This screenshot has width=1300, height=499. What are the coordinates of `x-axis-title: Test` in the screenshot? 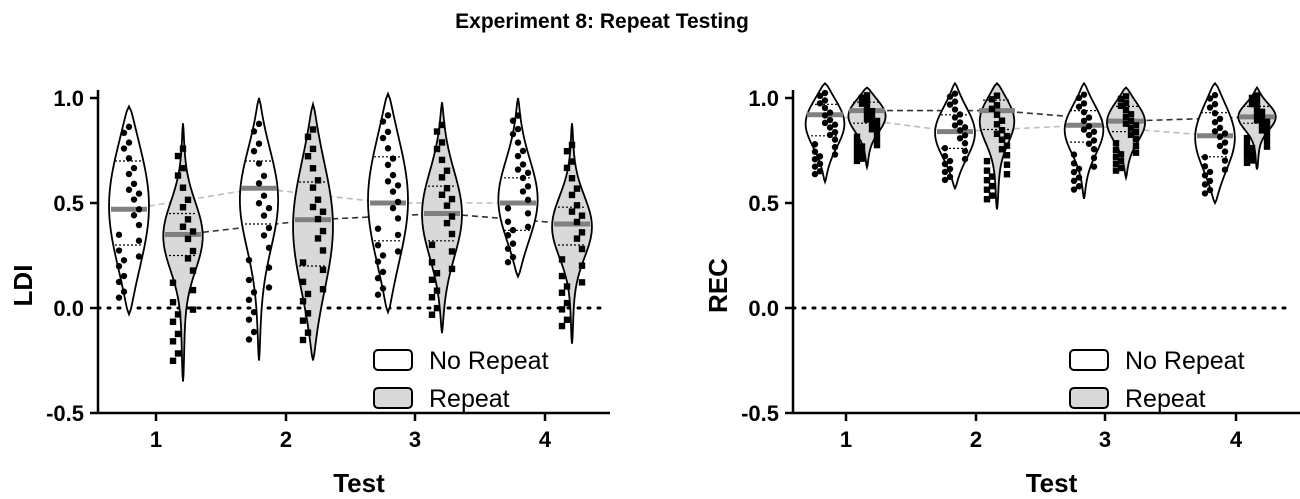 It's located at (1052, 483).